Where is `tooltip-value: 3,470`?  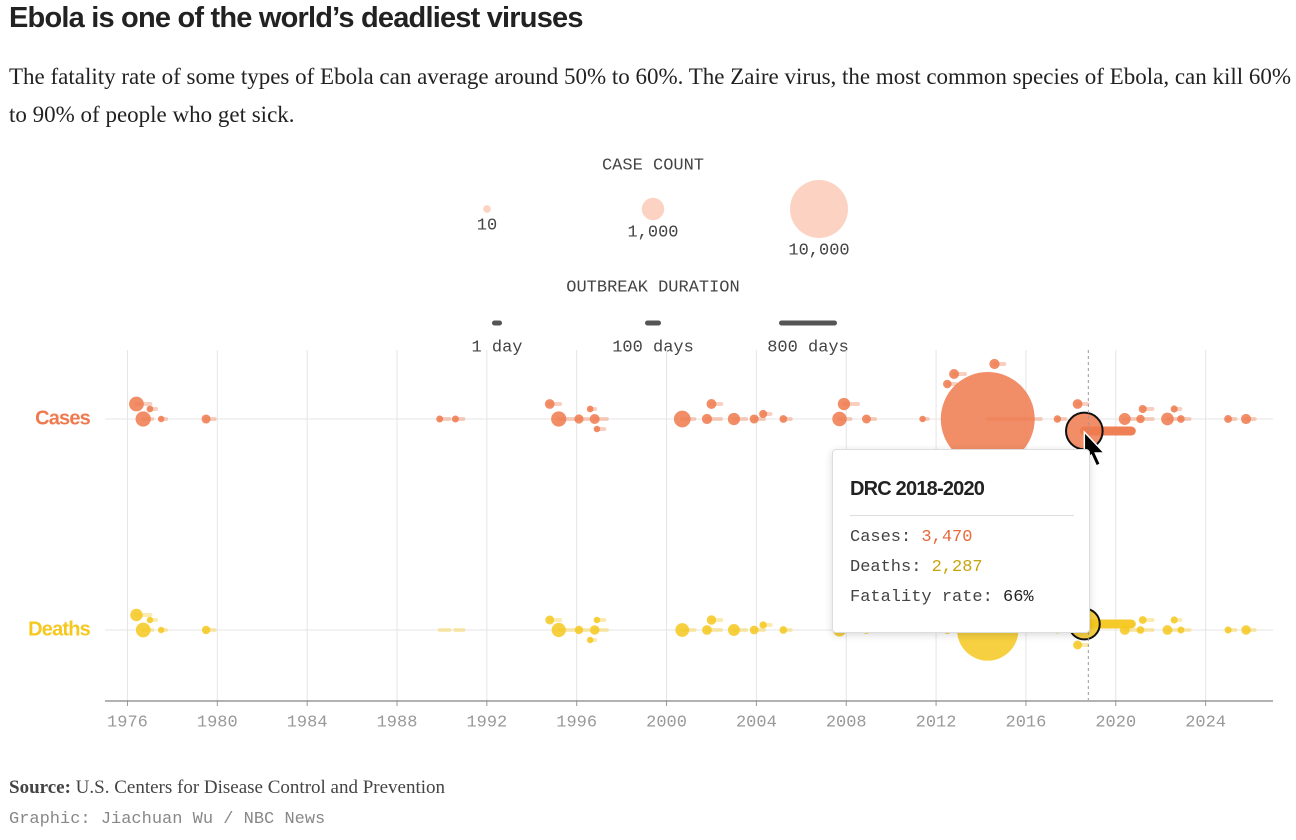 tooltip-value: 3,470 is located at coordinates (947, 537).